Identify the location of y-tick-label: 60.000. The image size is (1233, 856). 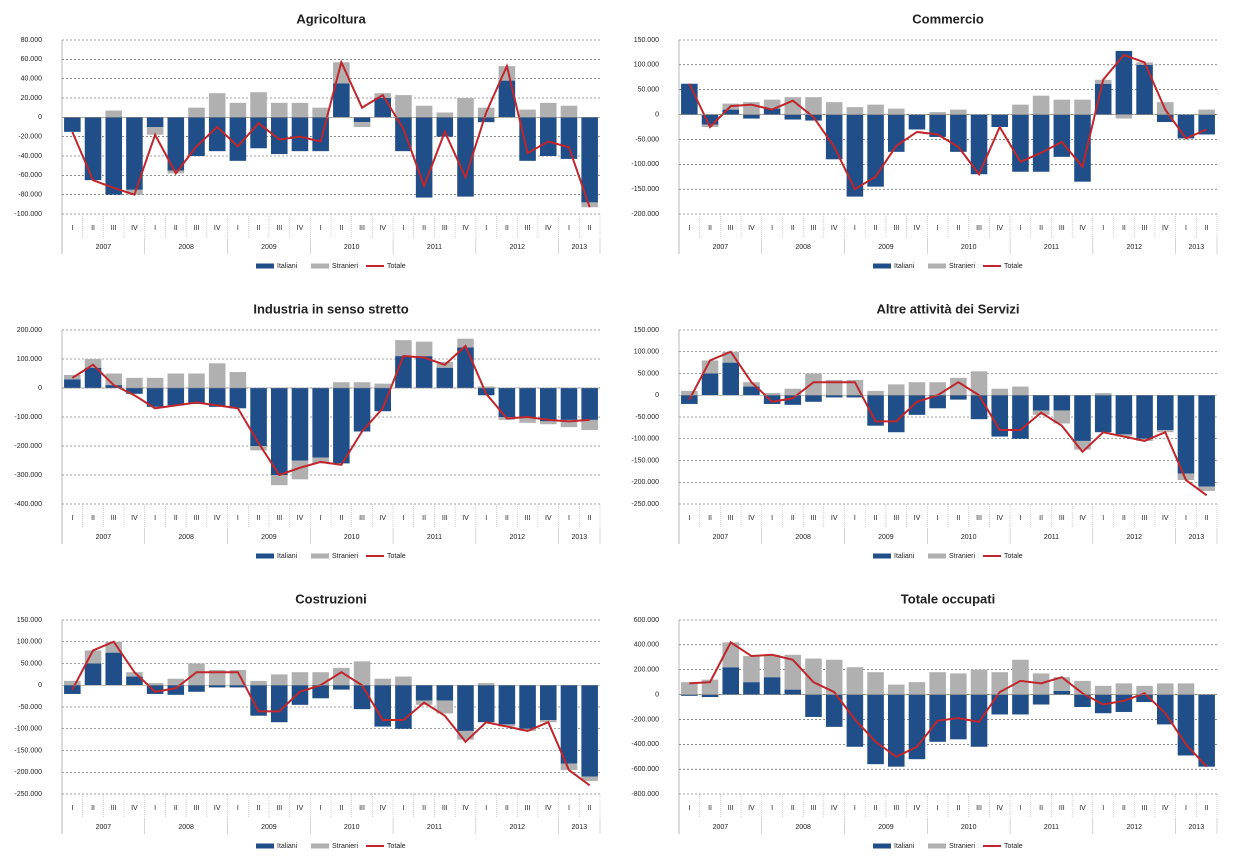
(32, 59).